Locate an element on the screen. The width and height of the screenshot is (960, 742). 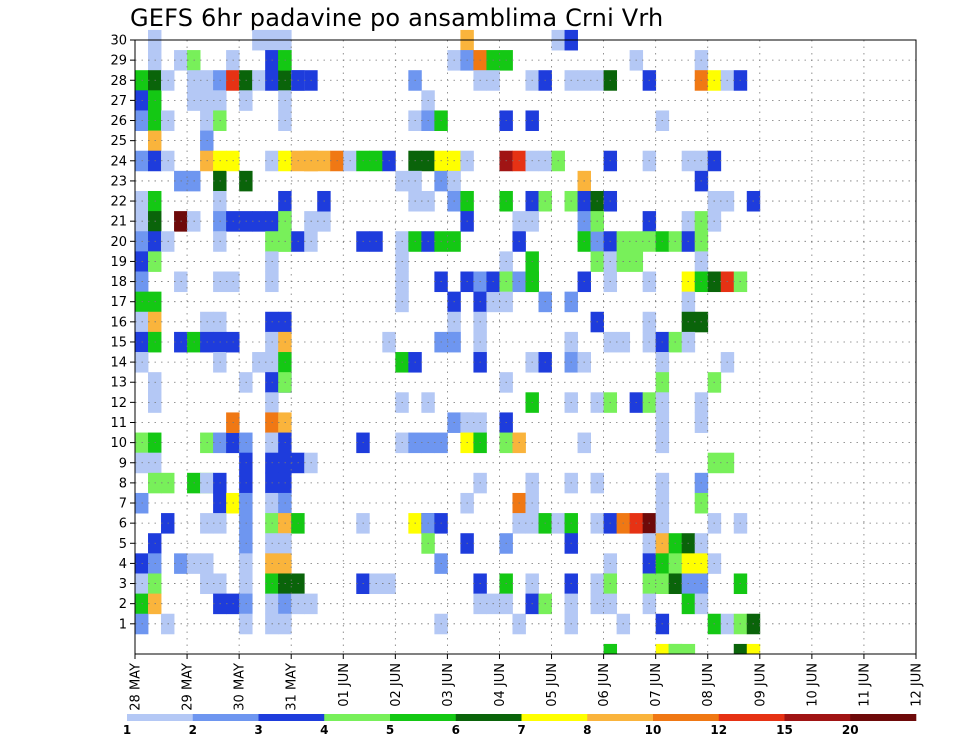
colorbar-label: 15 is located at coordinates (784, 730).